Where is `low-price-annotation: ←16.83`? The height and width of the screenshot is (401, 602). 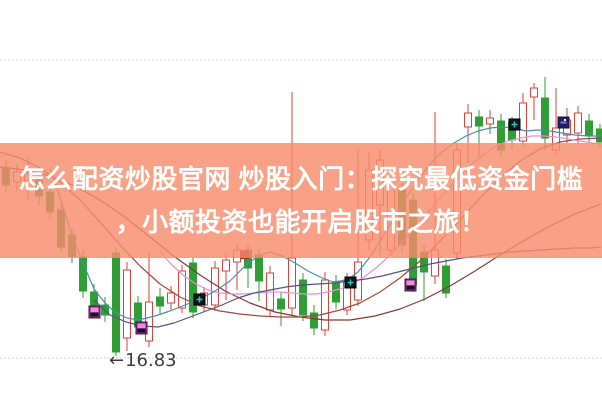 low-price-annotation: ←16.83 is located at coordinates (143, 360).